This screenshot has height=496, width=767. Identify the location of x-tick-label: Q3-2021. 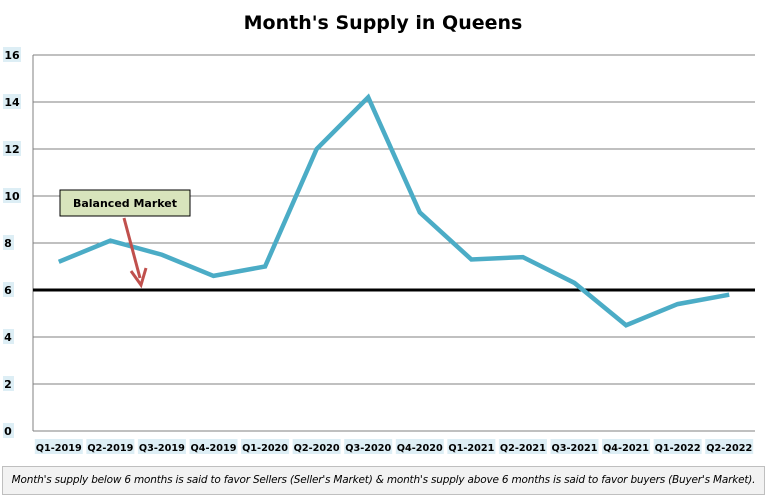
(575, 448).